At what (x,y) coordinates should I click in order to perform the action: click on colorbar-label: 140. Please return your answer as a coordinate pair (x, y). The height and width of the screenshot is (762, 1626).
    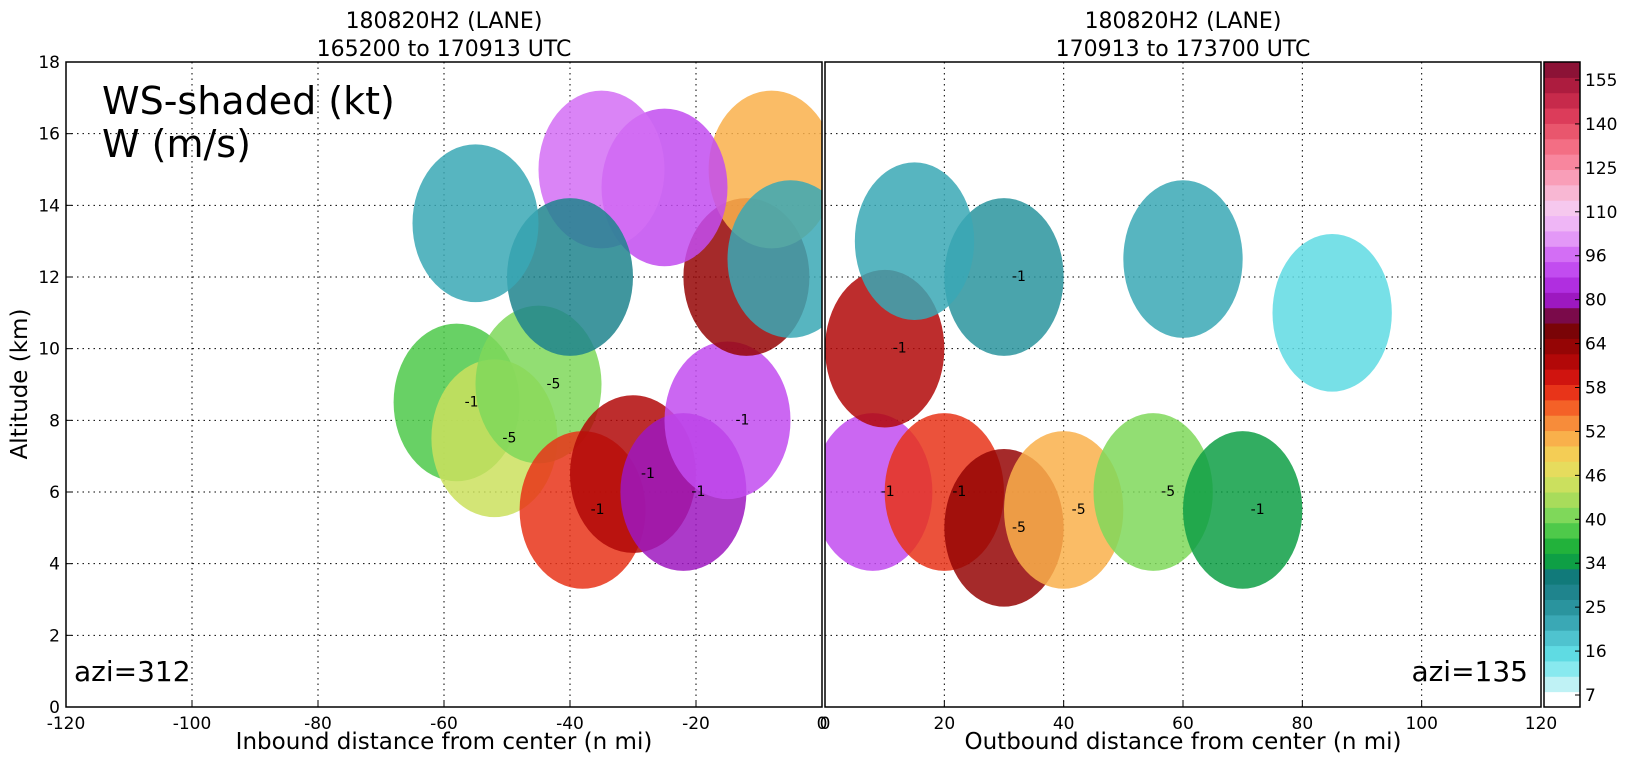
    Looking at the image, I should click on (1601, 125).